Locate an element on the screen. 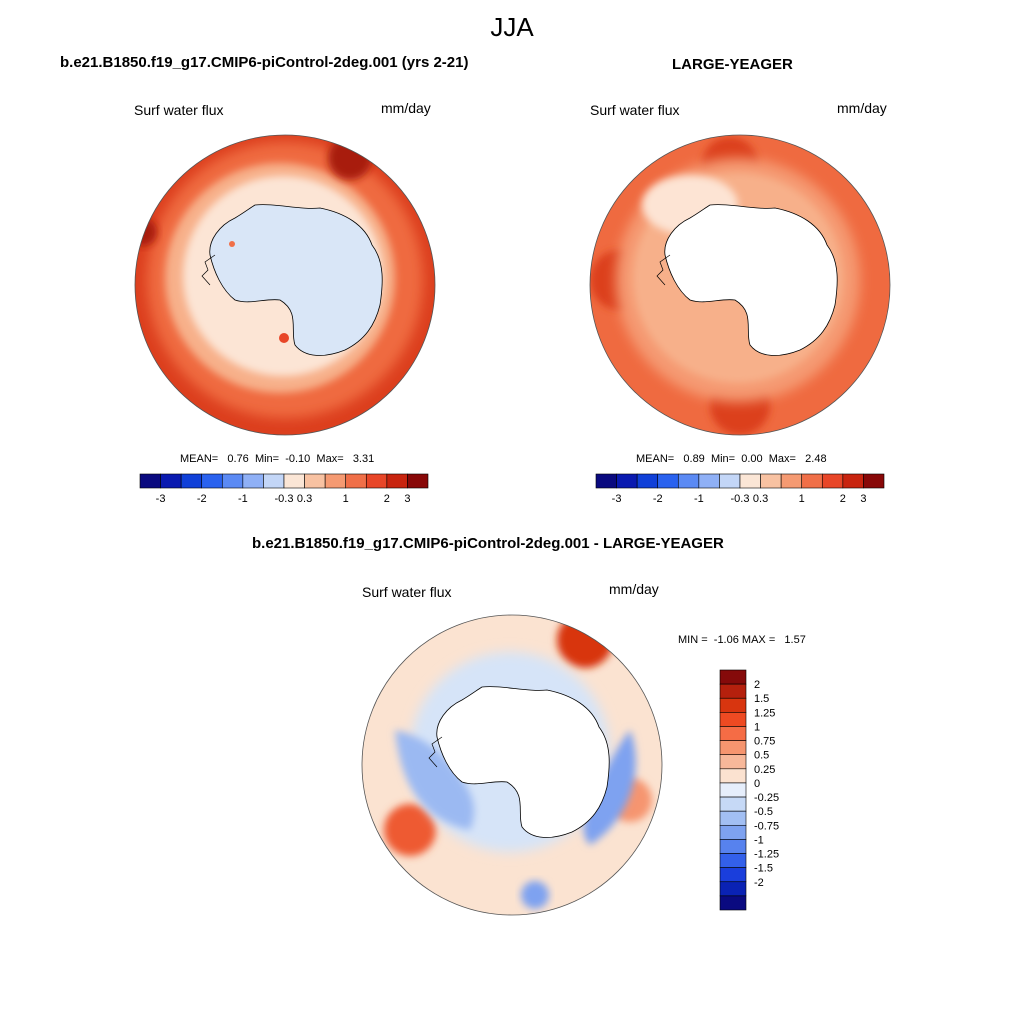 The width and height of the screenshot is (1024, 1024). panel3-map-border is located at coordinates (512, 765).